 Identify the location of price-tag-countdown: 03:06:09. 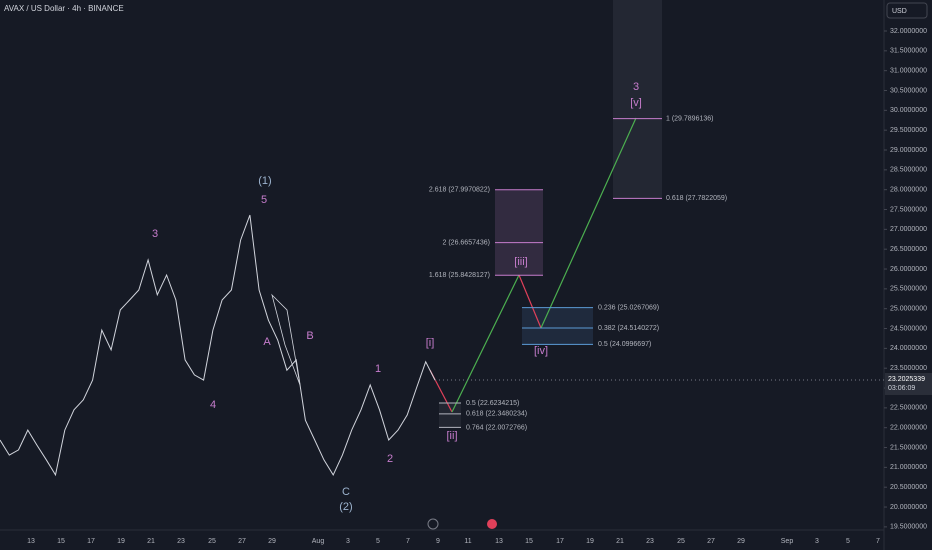
(901, 388).